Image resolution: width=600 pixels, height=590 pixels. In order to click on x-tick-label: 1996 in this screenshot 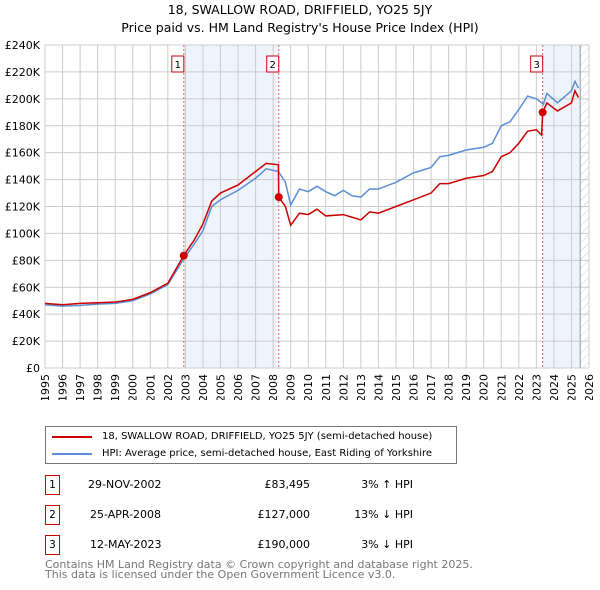, I will do `click(63, 387)`.